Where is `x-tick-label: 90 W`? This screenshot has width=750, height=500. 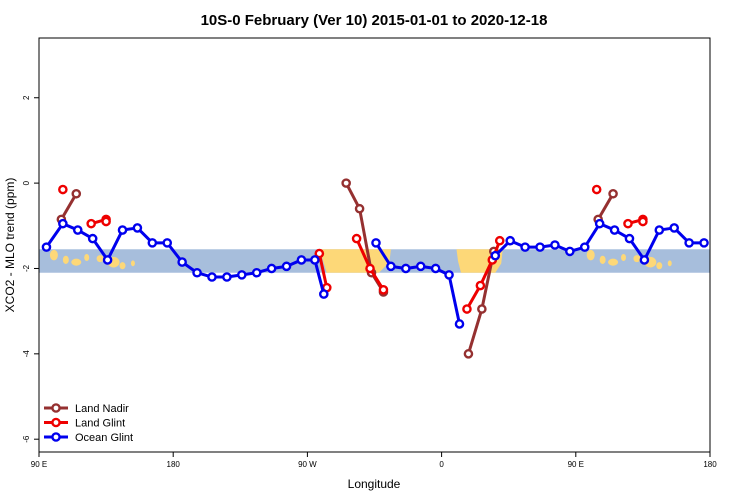
x-tick-label: 90 W is located at coordinates (307, 464).